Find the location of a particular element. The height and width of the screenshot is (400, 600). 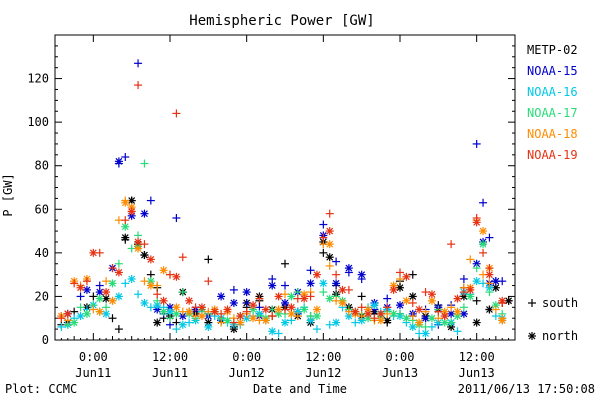

x-axis-label: Date and Time is located at coordinates (300, 389).